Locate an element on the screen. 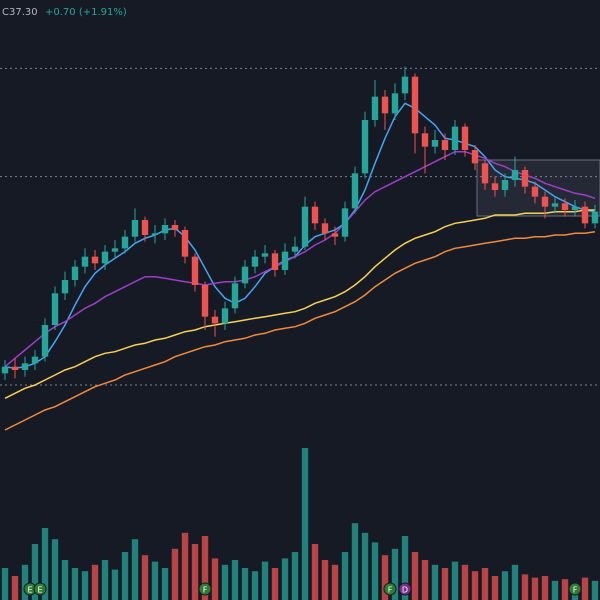  event-label: D is located at coordinates (405, 590).